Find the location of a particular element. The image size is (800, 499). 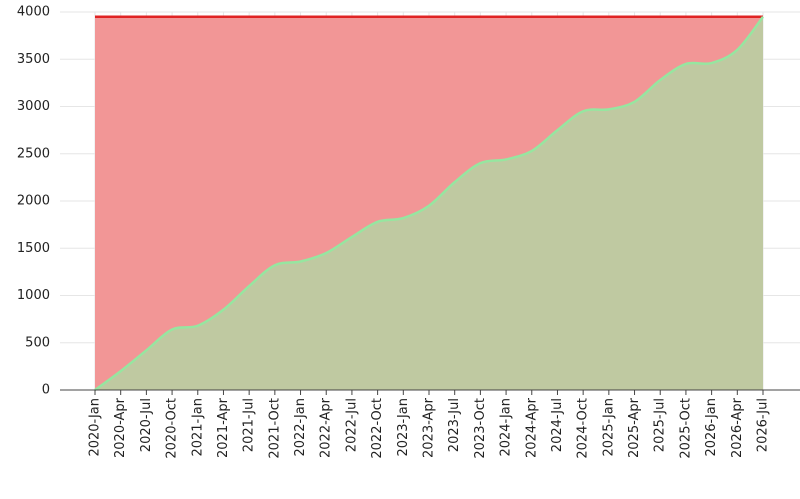

x-tick-label: 2020-Oct is located at coordinates (172, 428).